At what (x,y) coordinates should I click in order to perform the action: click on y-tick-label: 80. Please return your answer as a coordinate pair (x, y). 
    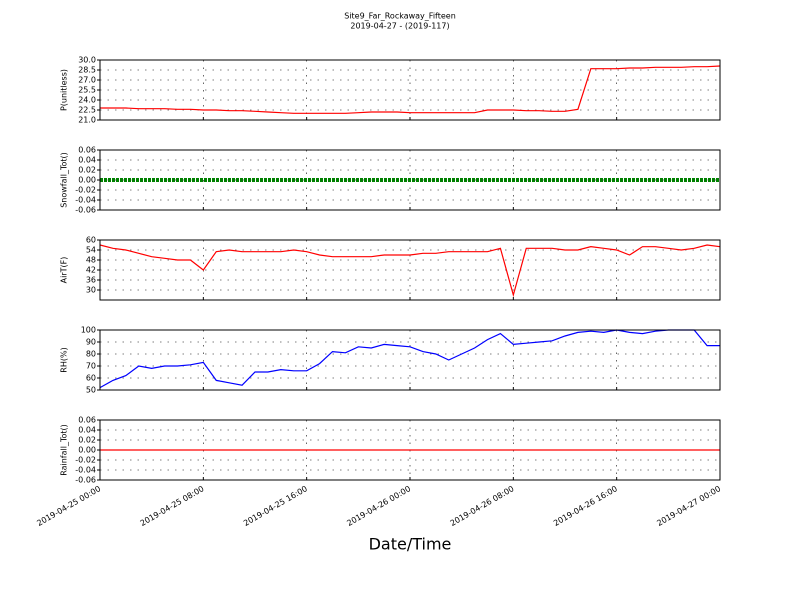
    Looking at the image, I should click on (91, 354).